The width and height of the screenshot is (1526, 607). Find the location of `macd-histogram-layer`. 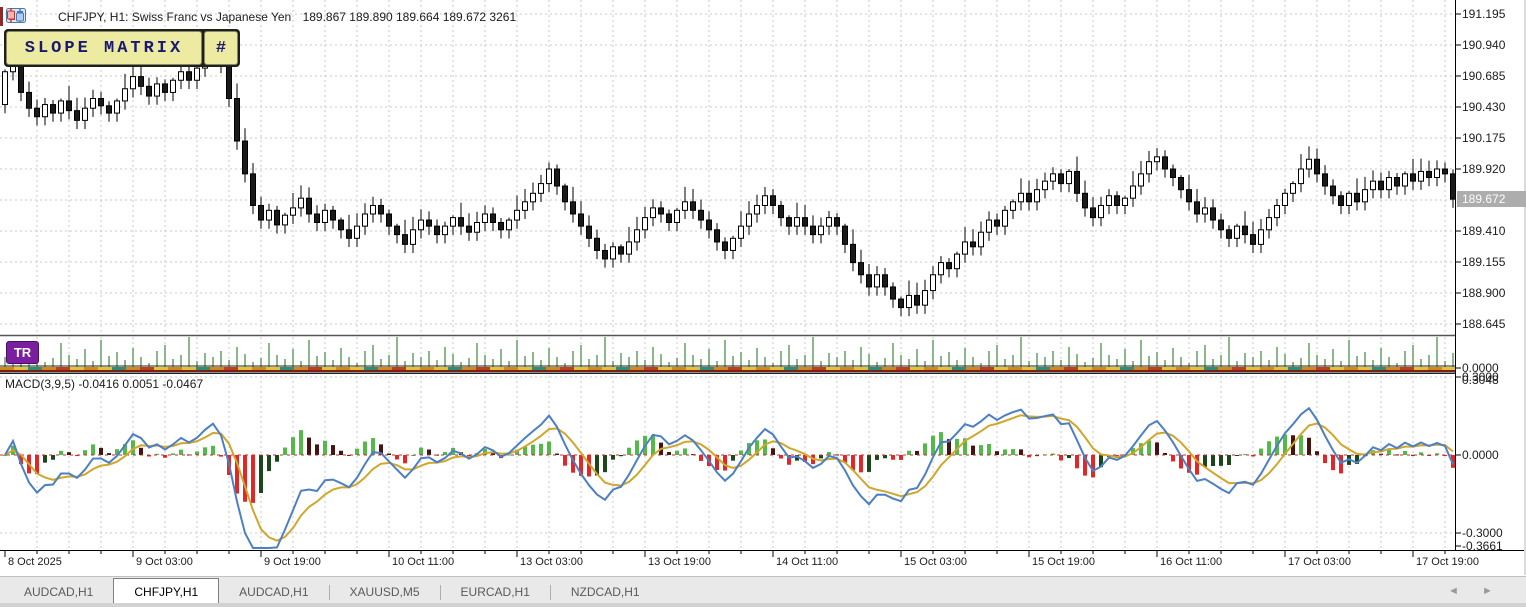

macd-histogram-layer is located at coordinates (727, 466).